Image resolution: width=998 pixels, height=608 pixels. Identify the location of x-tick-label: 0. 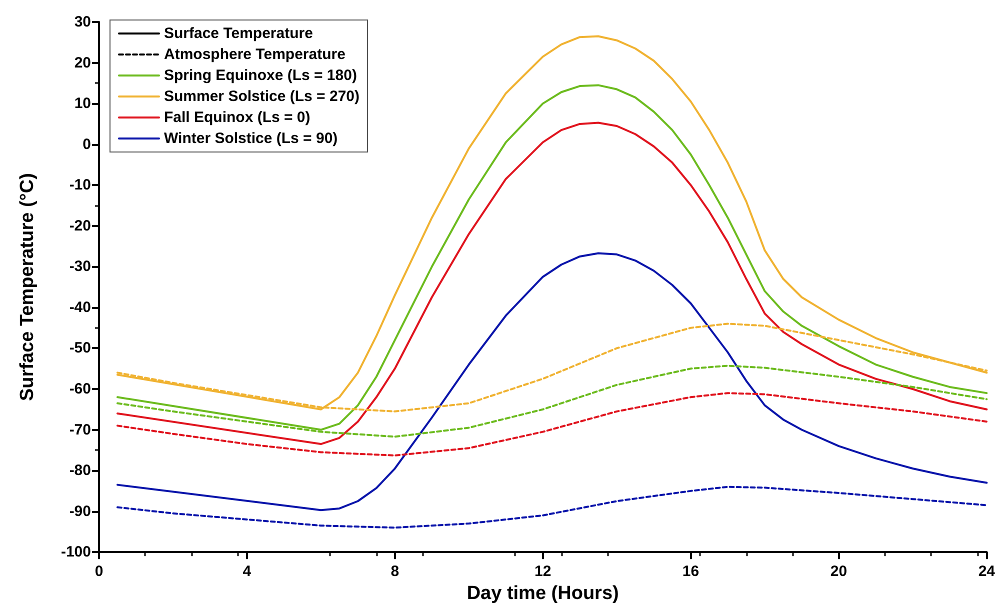
(99, 571).